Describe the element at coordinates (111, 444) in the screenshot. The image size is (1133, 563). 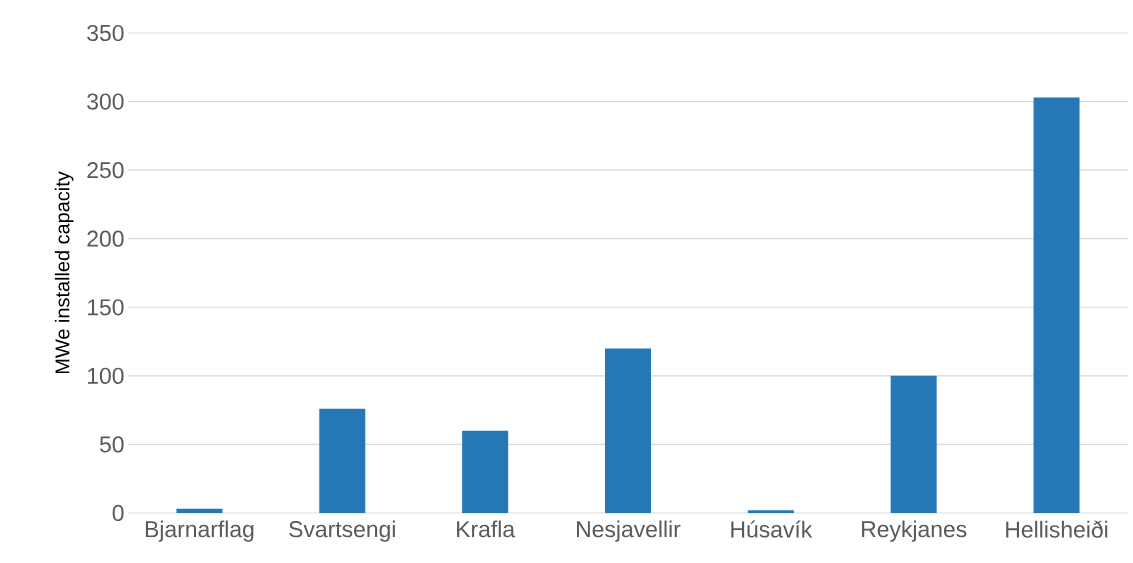
I see `y-tick-label: 50` at that location.